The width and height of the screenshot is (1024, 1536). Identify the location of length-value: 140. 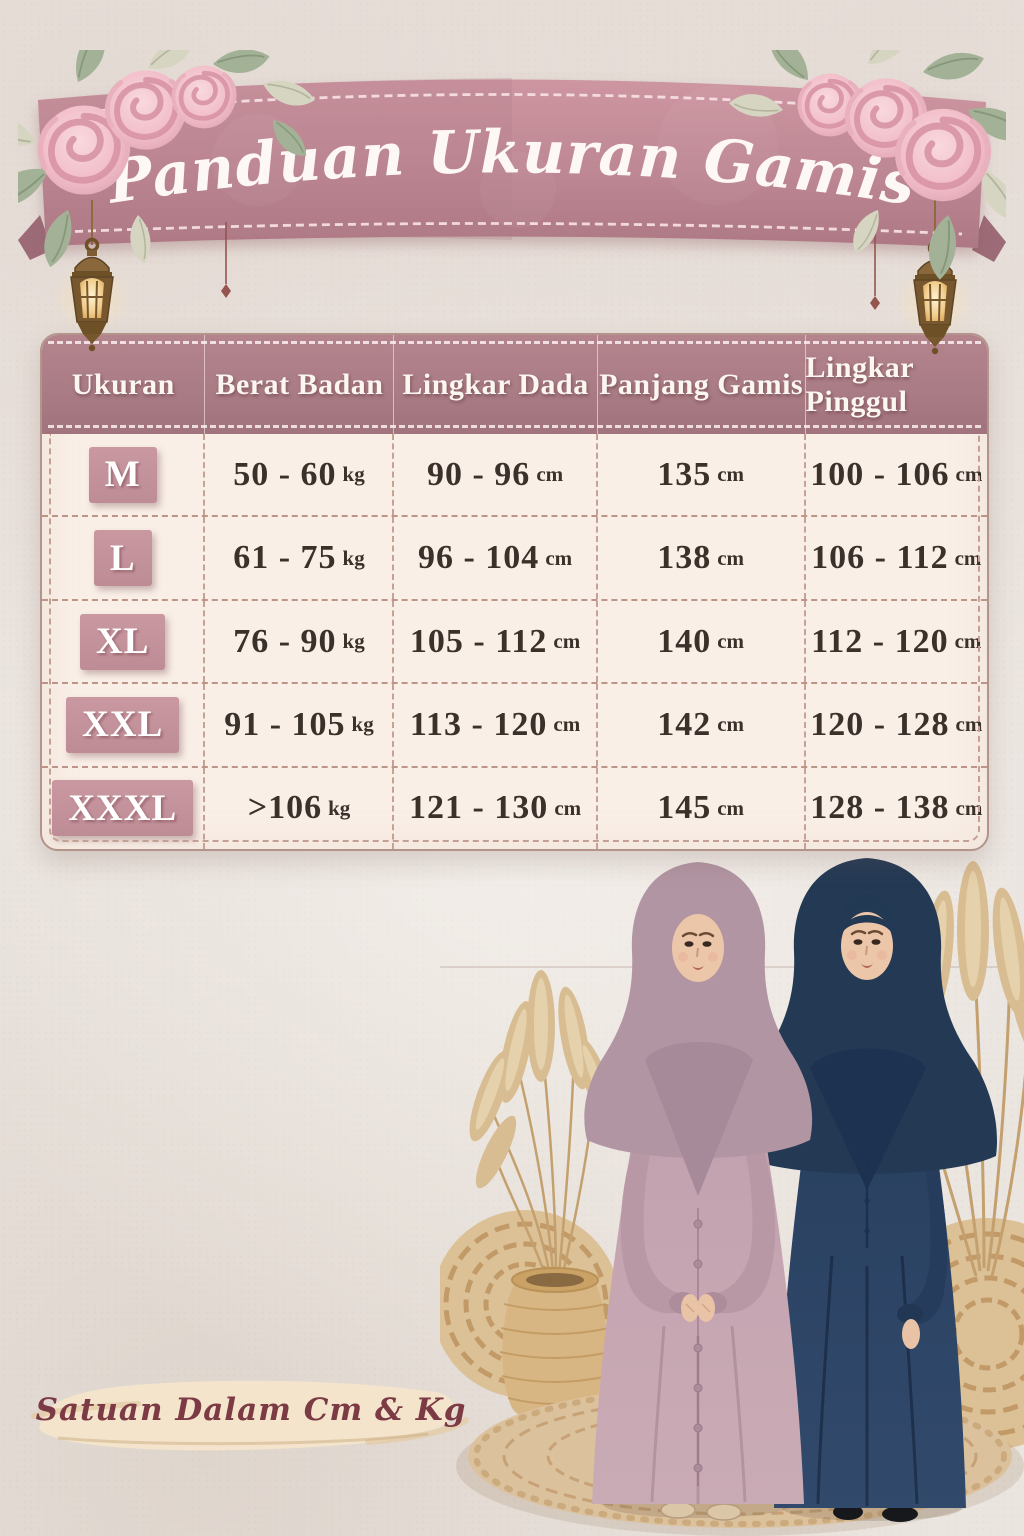
(684, 641).